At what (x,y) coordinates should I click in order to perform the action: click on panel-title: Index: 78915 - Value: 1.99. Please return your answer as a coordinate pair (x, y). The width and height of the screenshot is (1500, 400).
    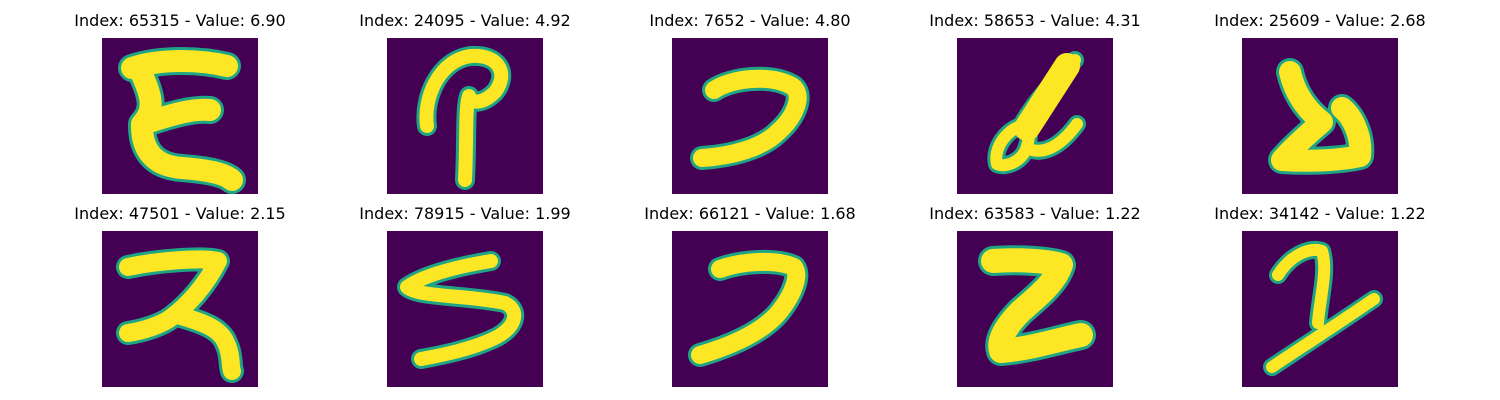
    Looking at the image, I should click on (465, 213).